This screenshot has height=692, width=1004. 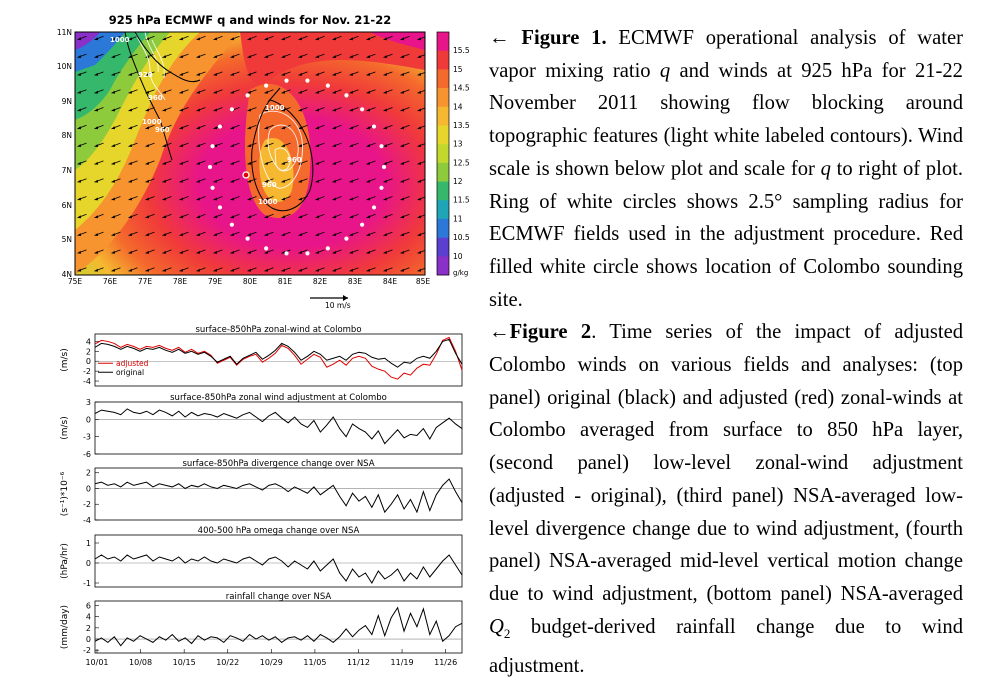 I want to click on y-tick-label: -2, so click(x=87, y=371).